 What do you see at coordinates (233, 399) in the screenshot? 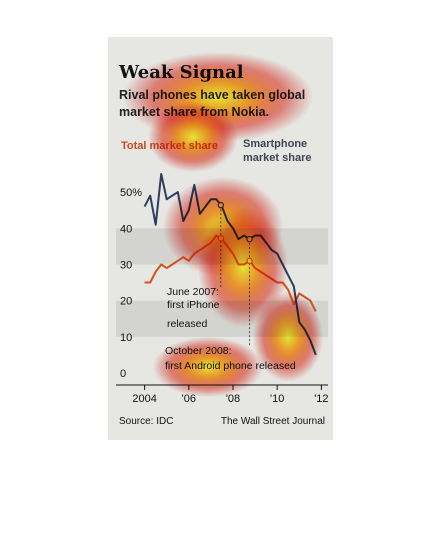
I see `x-tick-label: '08` at bounding box center [233, 399].